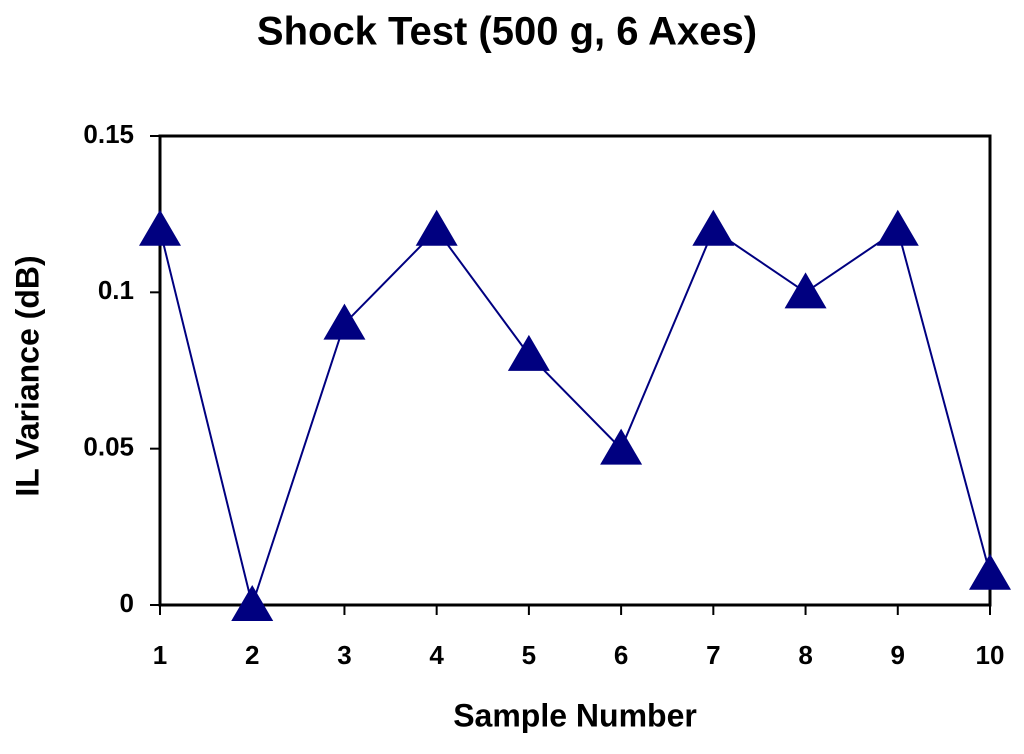 This screenshot has width=1024, height=754. What do you see at coordinates (898, 655) in the screenshot?
I see `x-tick-label: 9` at bounding box center [898, 655].